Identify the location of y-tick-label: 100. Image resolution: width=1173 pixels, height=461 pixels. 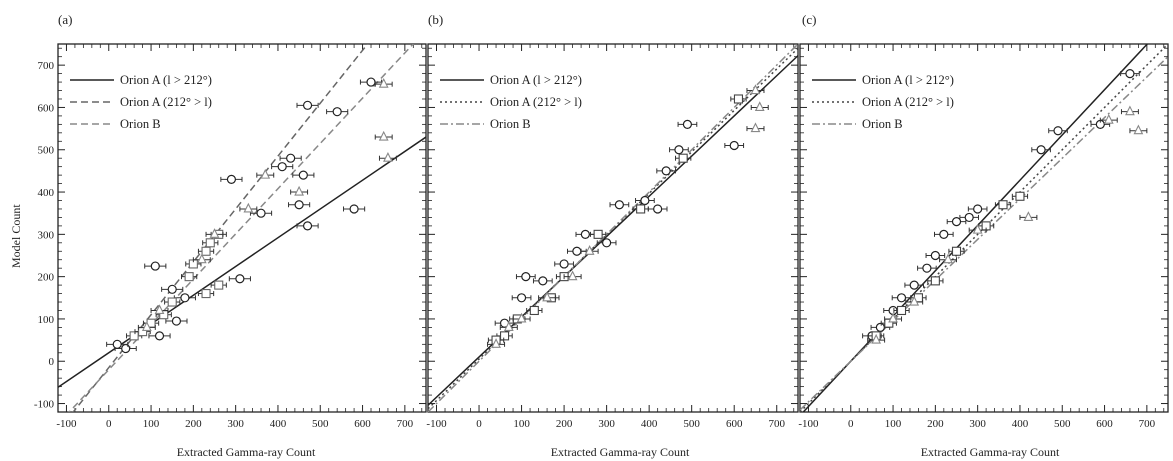
(46, 320).